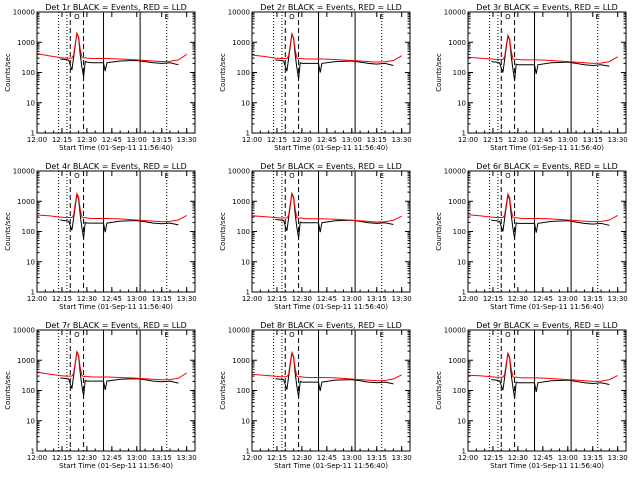  Describe the element at coordinates (547, 166) in the screenshot. I see `panel-title: Det 6r BLACK = Events, RED = LLD` at that location.